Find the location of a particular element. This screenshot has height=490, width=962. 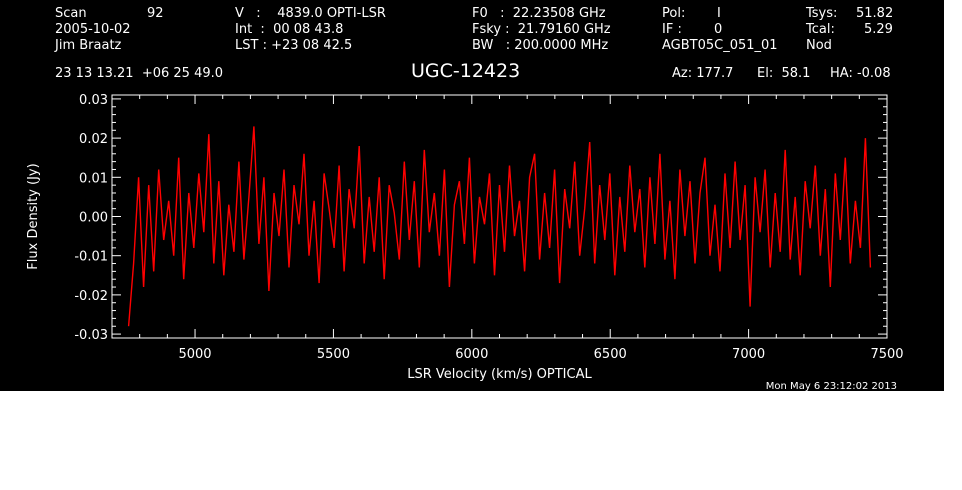

tsys-value: 51.82 is located at coordinates (875, 13).